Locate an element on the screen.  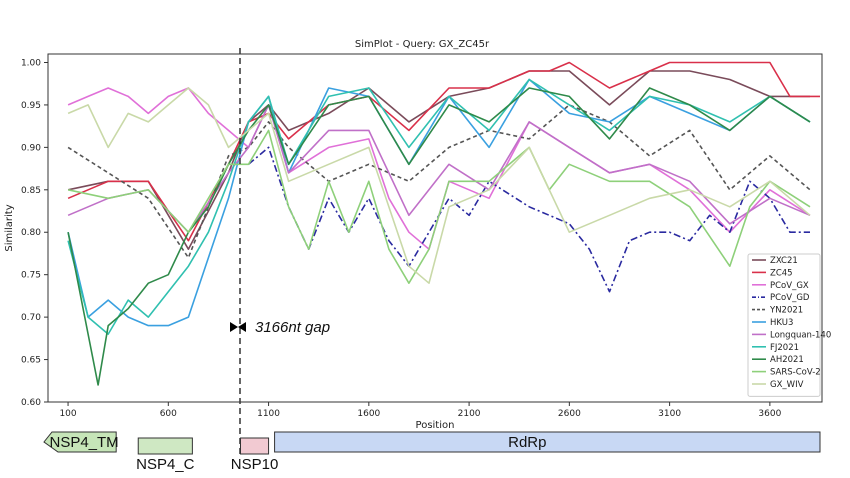
legend-entry: FJ2021 is located at coordinates (784, 348).